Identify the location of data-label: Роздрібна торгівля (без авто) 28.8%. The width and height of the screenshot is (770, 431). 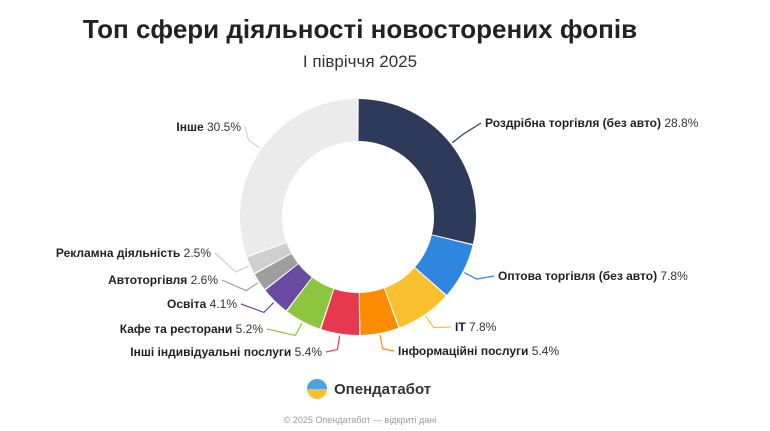
(592, 123).